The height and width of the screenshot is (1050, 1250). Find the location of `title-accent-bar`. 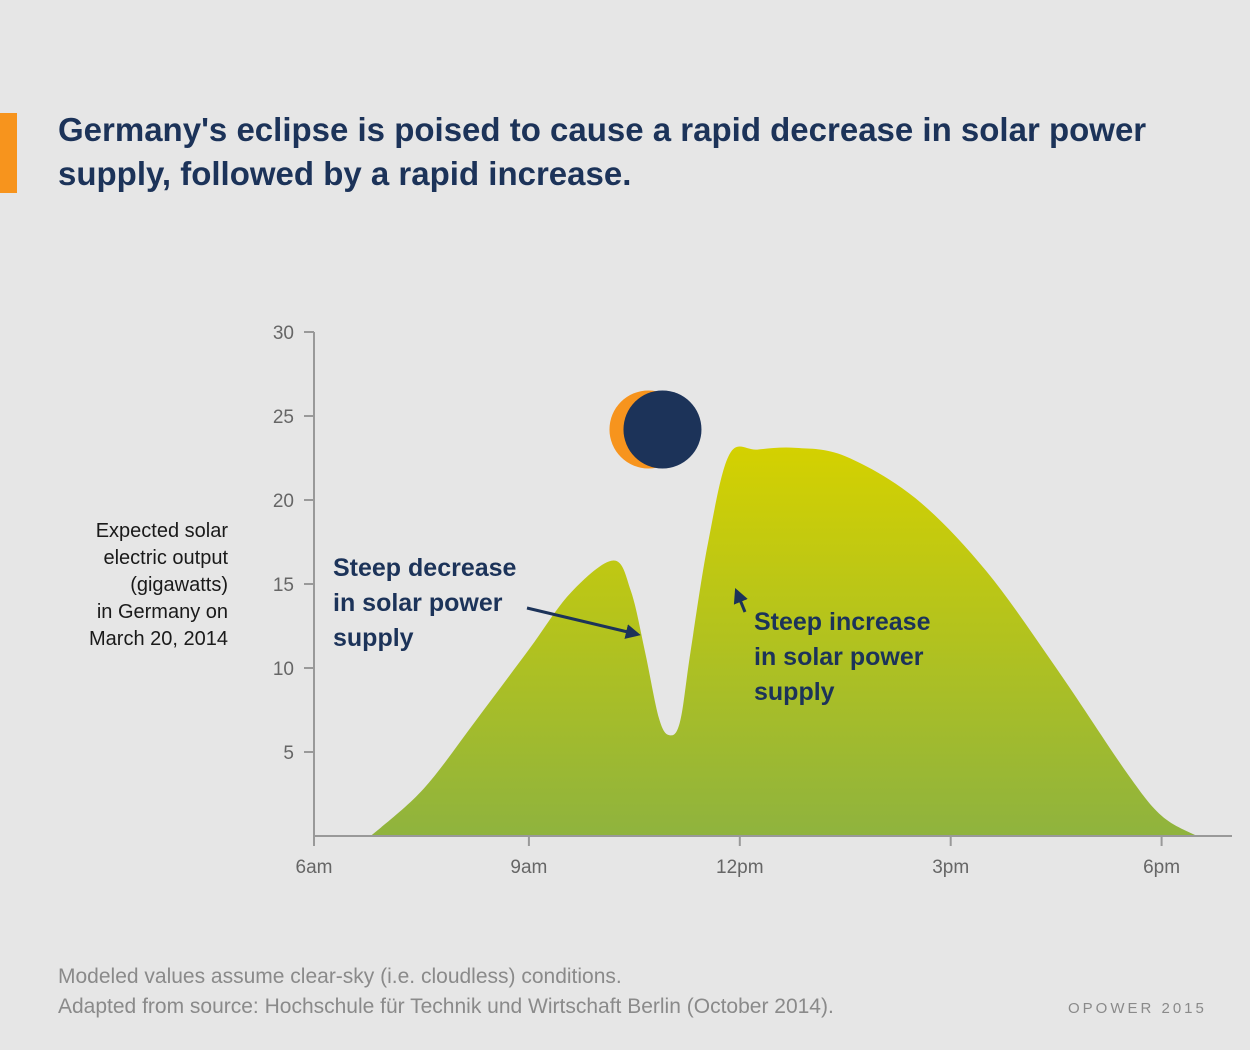

title-accent-bar is located at coordinates (8, 153).